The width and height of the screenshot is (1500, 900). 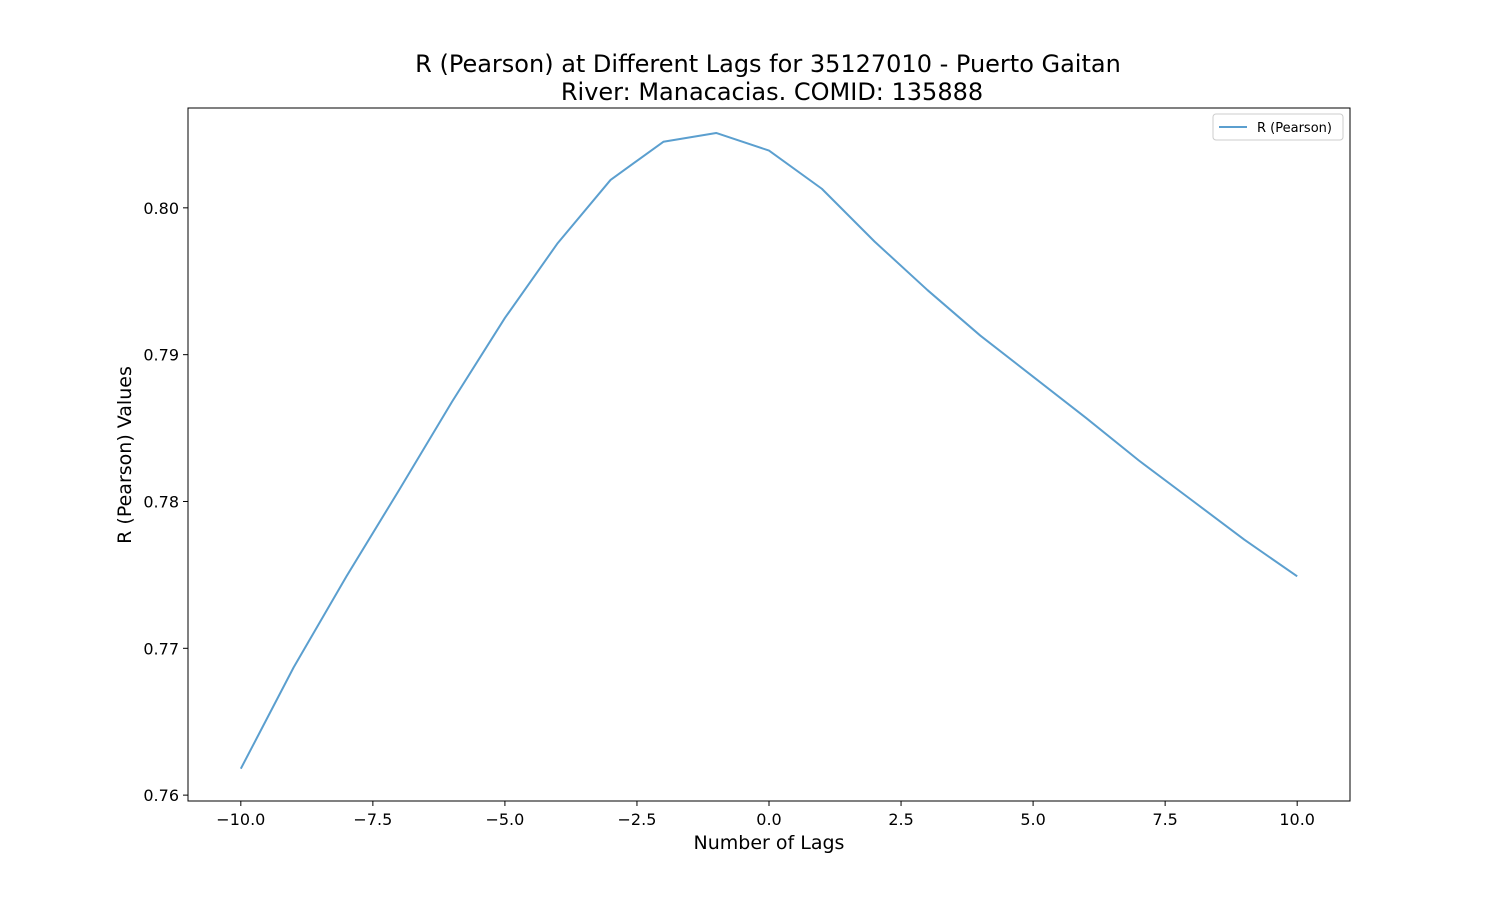 I want to click on x-tick-label: −10.0, so click(x=240, y=819).